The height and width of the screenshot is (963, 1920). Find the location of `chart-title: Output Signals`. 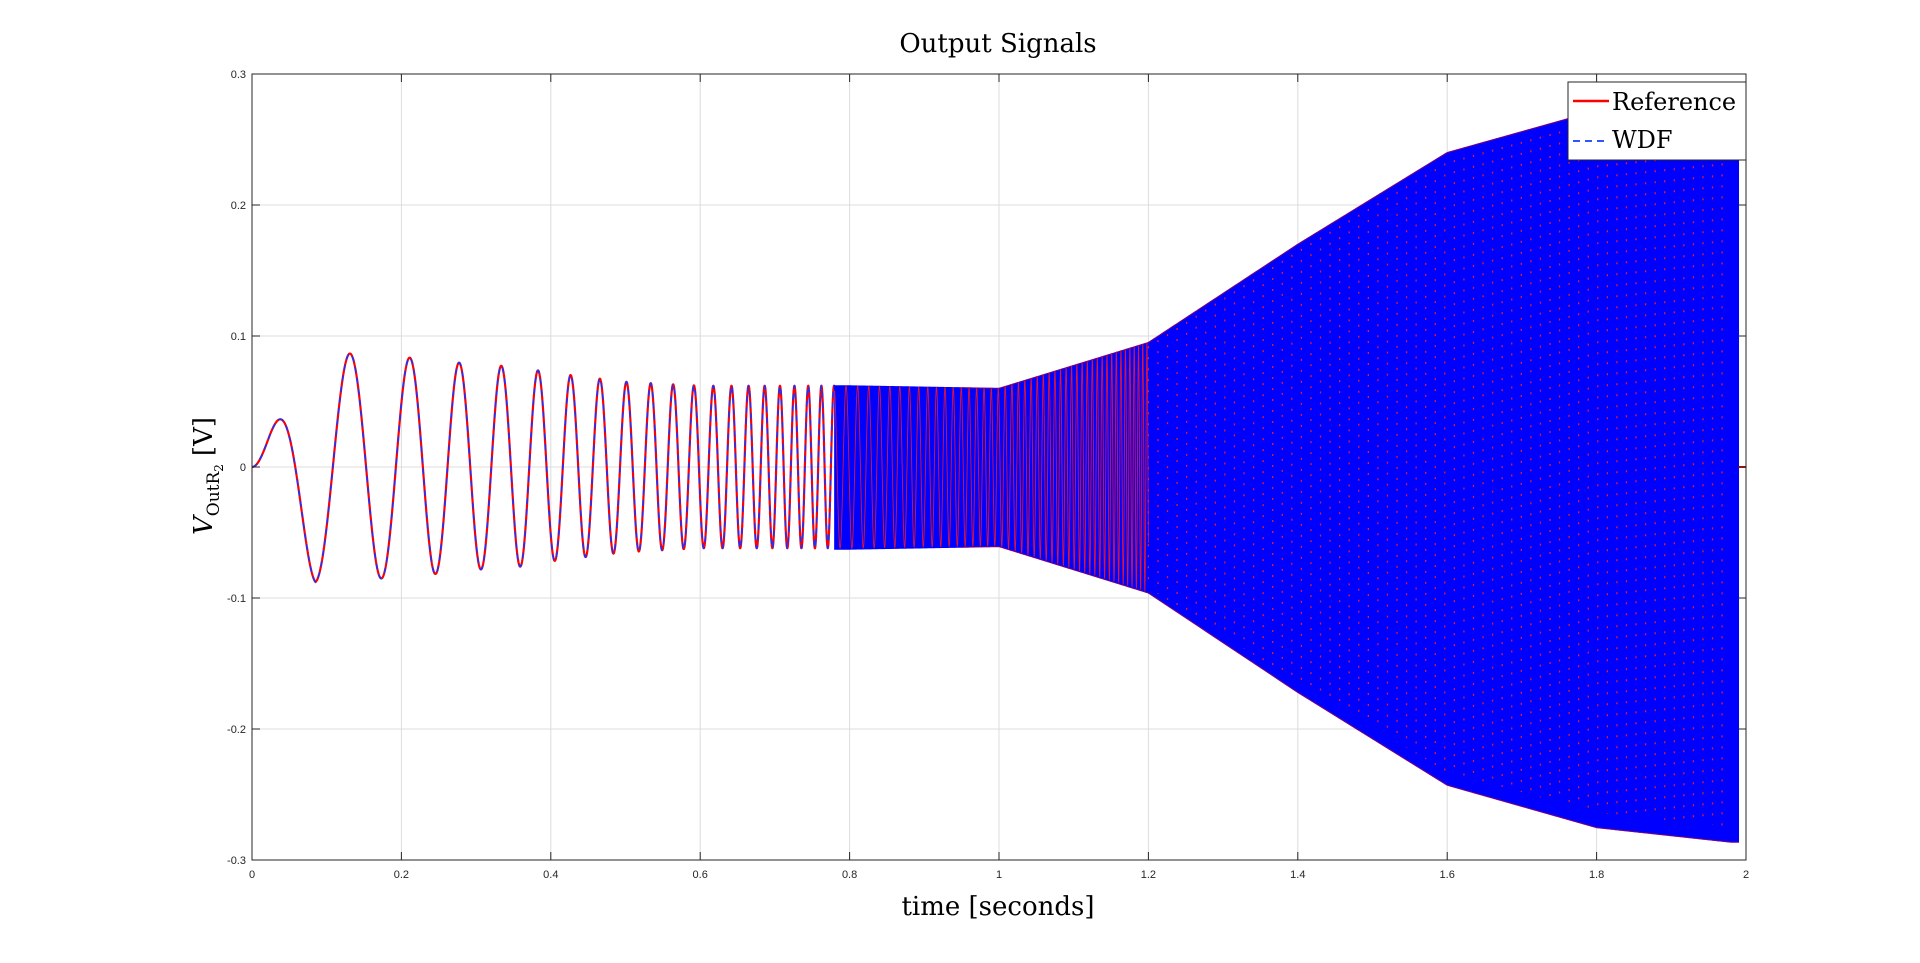

chart-title: Output Signals is located at coordinates (997, 44).